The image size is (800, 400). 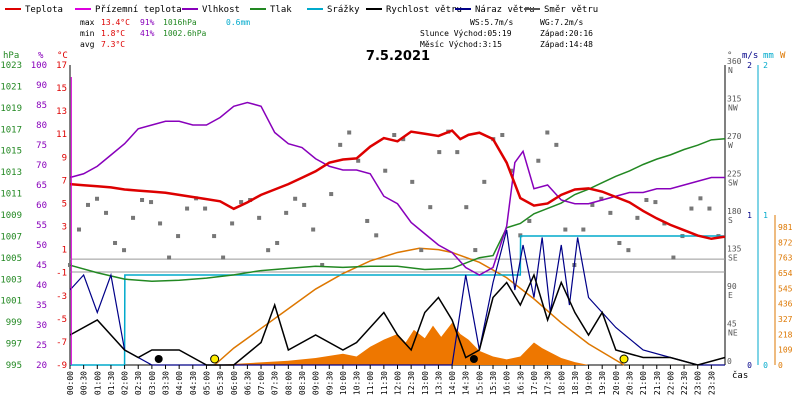 I want to click on axis-title-temp: °C, so click(x=62, y=56).